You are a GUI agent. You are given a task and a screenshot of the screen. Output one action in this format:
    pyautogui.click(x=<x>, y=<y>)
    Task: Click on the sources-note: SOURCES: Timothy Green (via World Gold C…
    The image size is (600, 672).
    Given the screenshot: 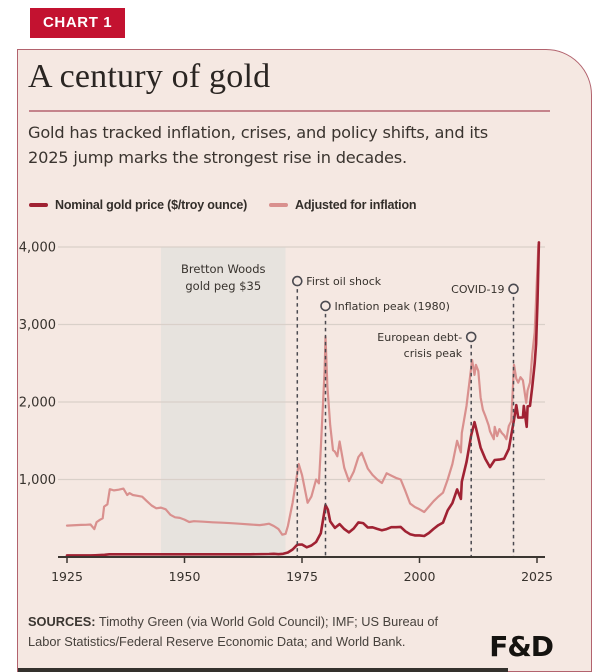 What is the action you would take?
    pyautogui.click(x=243, y=631)
    